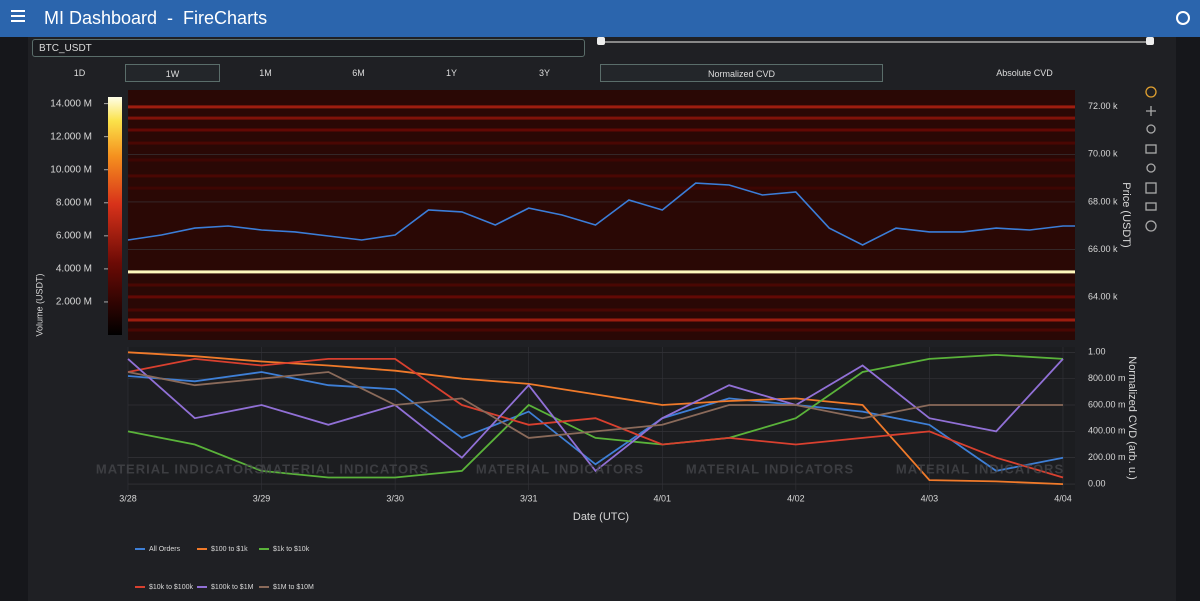 The width and height of the screenshot is (1200, 601). I want to click on colorbar, so click(115, 216).